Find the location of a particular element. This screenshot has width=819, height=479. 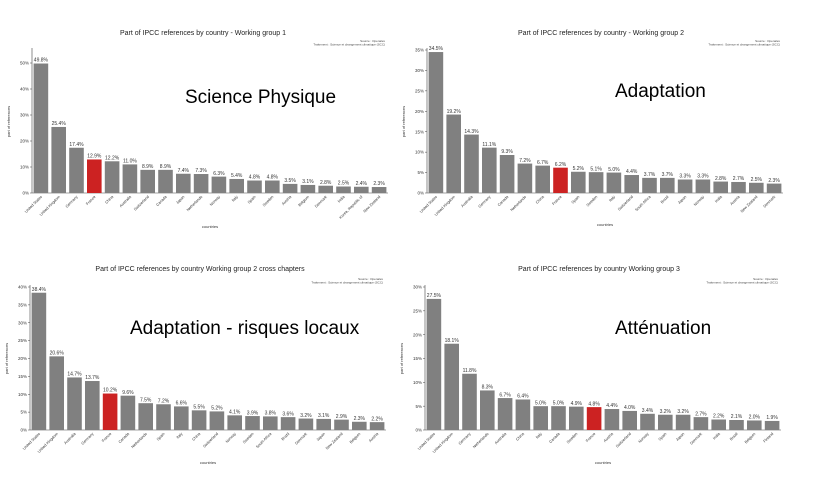

bar-value-label: 2.0% is located at coordinates (755, 418).